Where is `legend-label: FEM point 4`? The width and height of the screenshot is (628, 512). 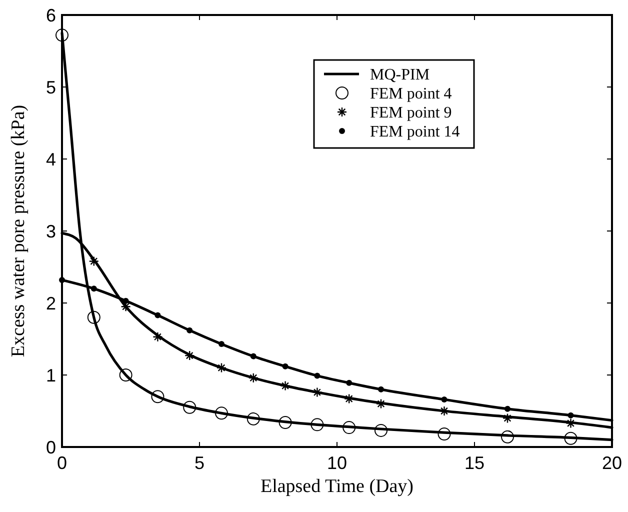
legend-label: FEM point 4 is located at coordinates (411, 94).